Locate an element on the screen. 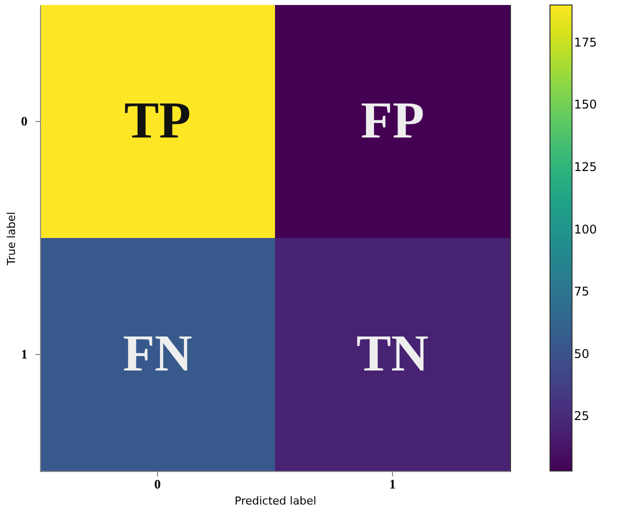 Image resolution: width=627 pixels, height=527 pixels. x-axis-title: Predicted label is located at coordinates (275, 501).